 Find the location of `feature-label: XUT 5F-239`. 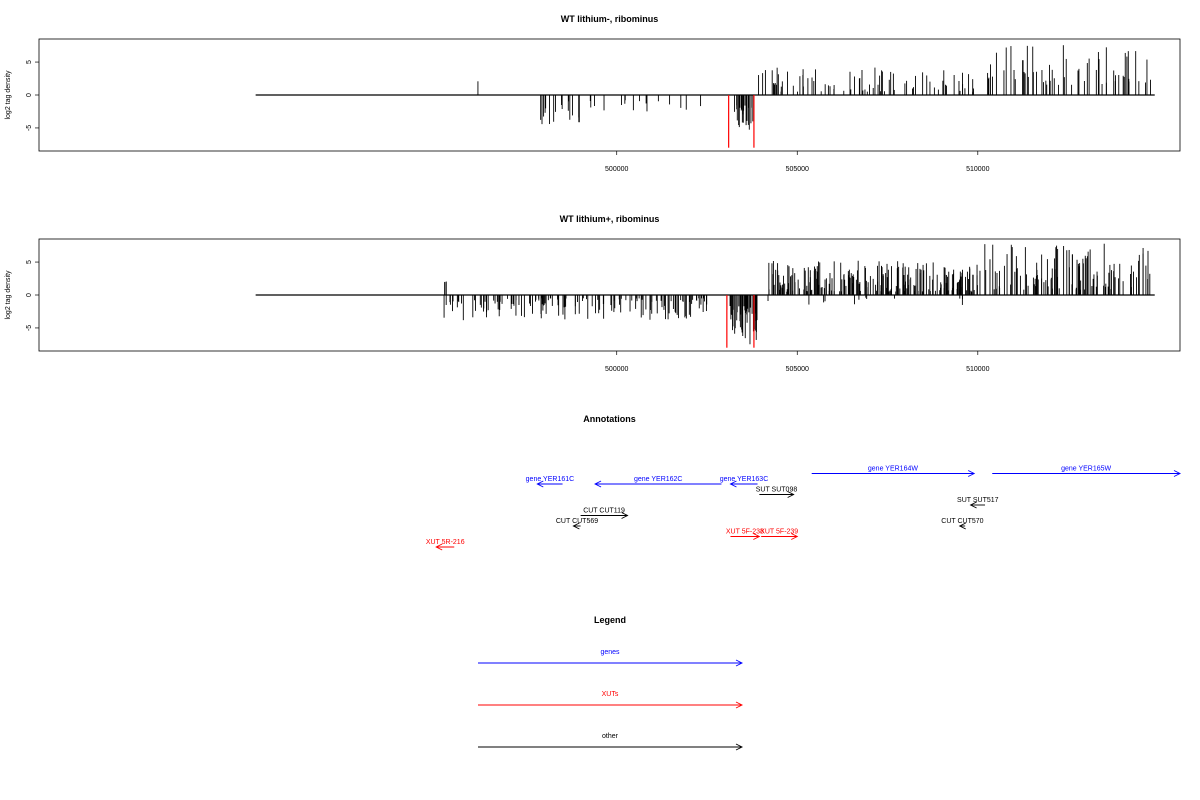

feature-label: XUT 5F-239 is located at coordinates (779, 532).